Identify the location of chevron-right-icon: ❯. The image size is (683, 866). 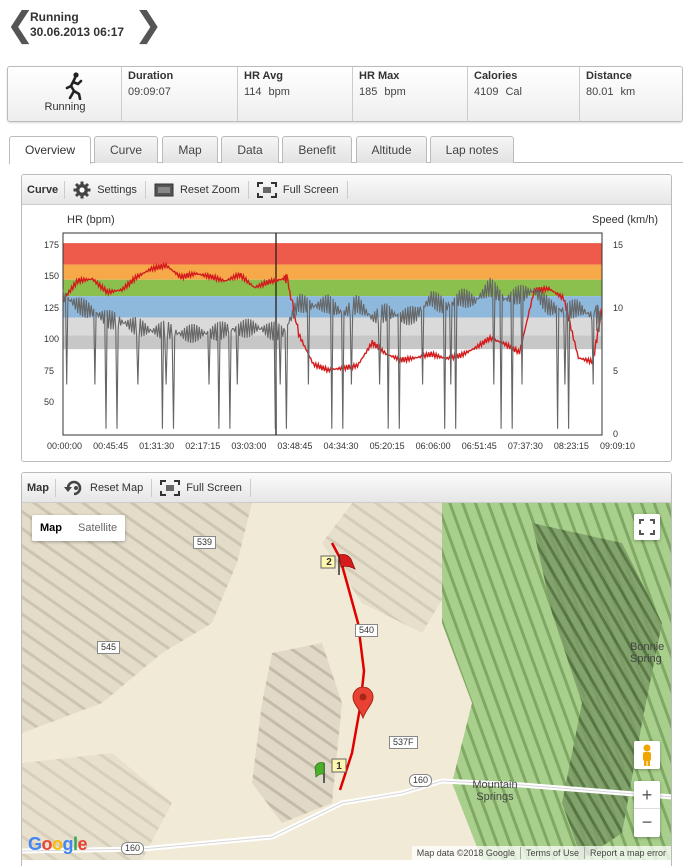
(148, 25).